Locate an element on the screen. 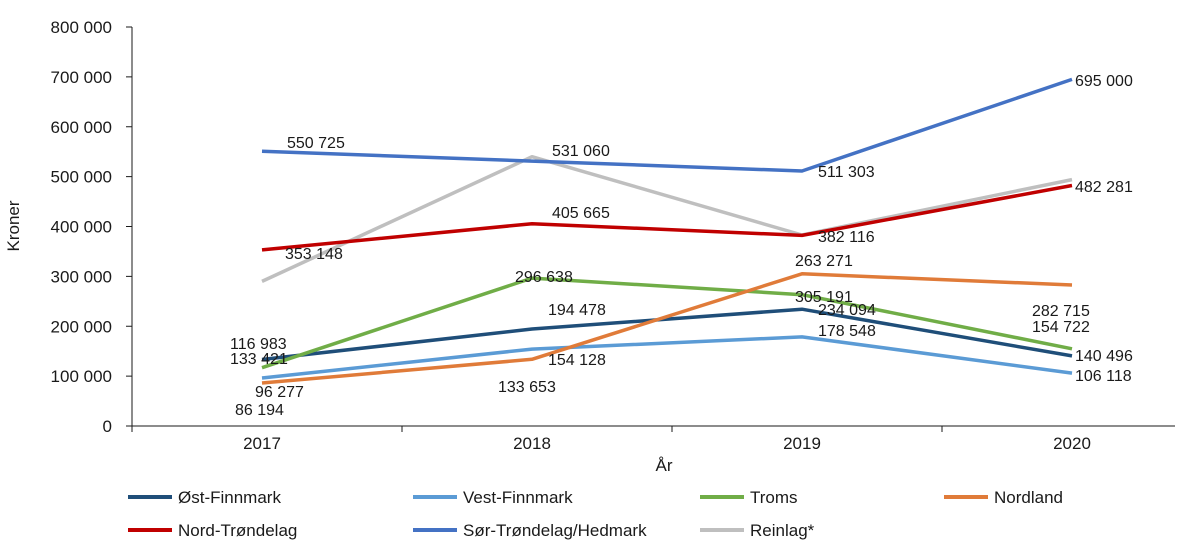 Image resolution: width=1200 pixels, height=558 pixels. x-tick-label: 2018 is located at coordinates (532, 443).